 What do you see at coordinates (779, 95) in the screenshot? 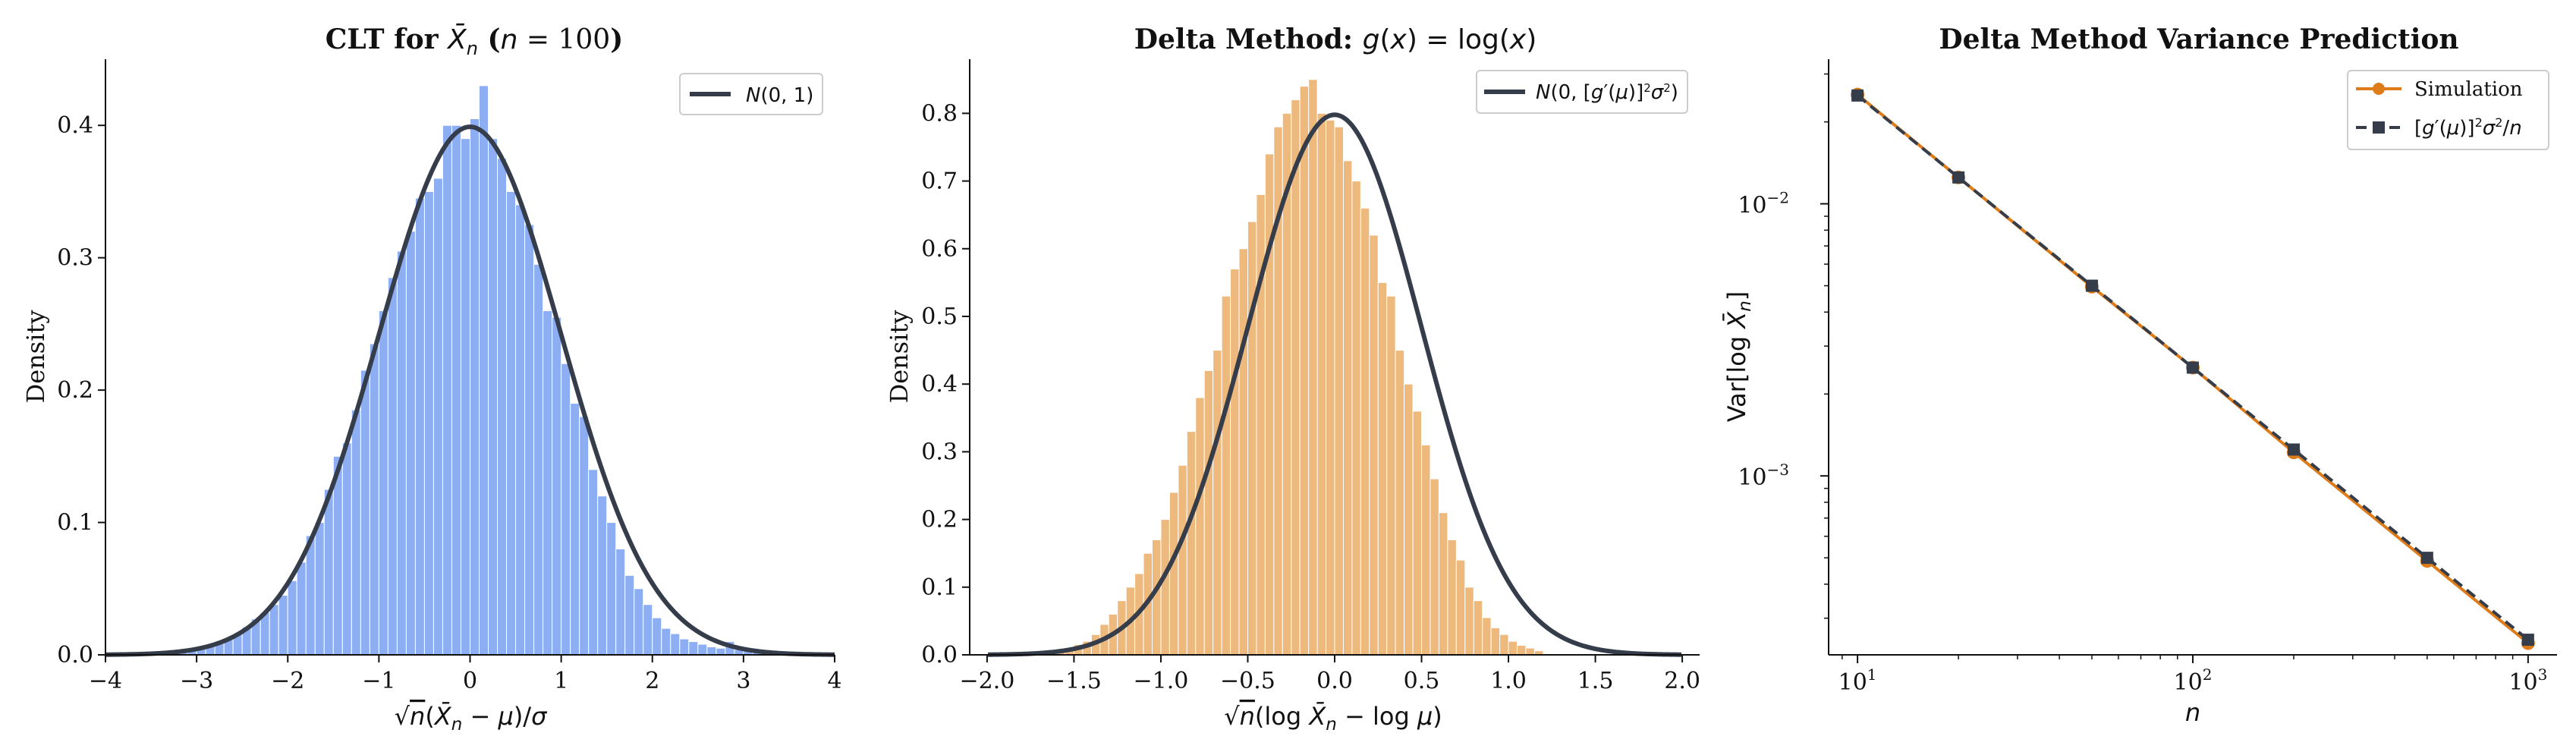
I see `legend-label-normal: N(0, 1)` at bounding box center [779, 95].